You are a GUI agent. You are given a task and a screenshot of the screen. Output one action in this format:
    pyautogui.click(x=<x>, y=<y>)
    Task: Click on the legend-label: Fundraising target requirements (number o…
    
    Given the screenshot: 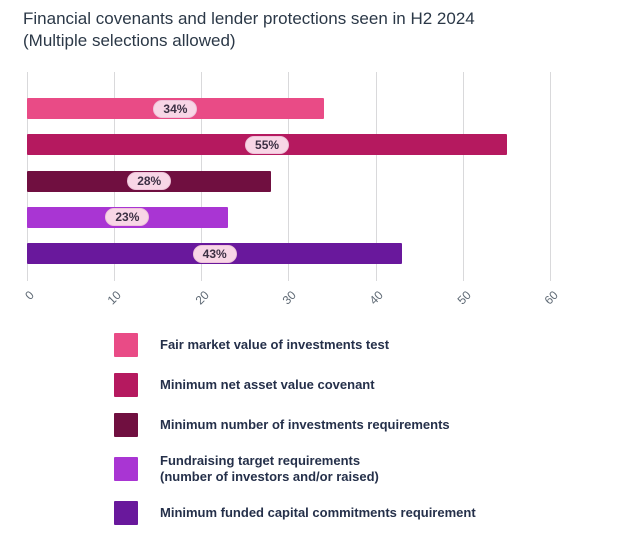 What is the action you would take?
    pyautogui.click(x=269, y=469)
    